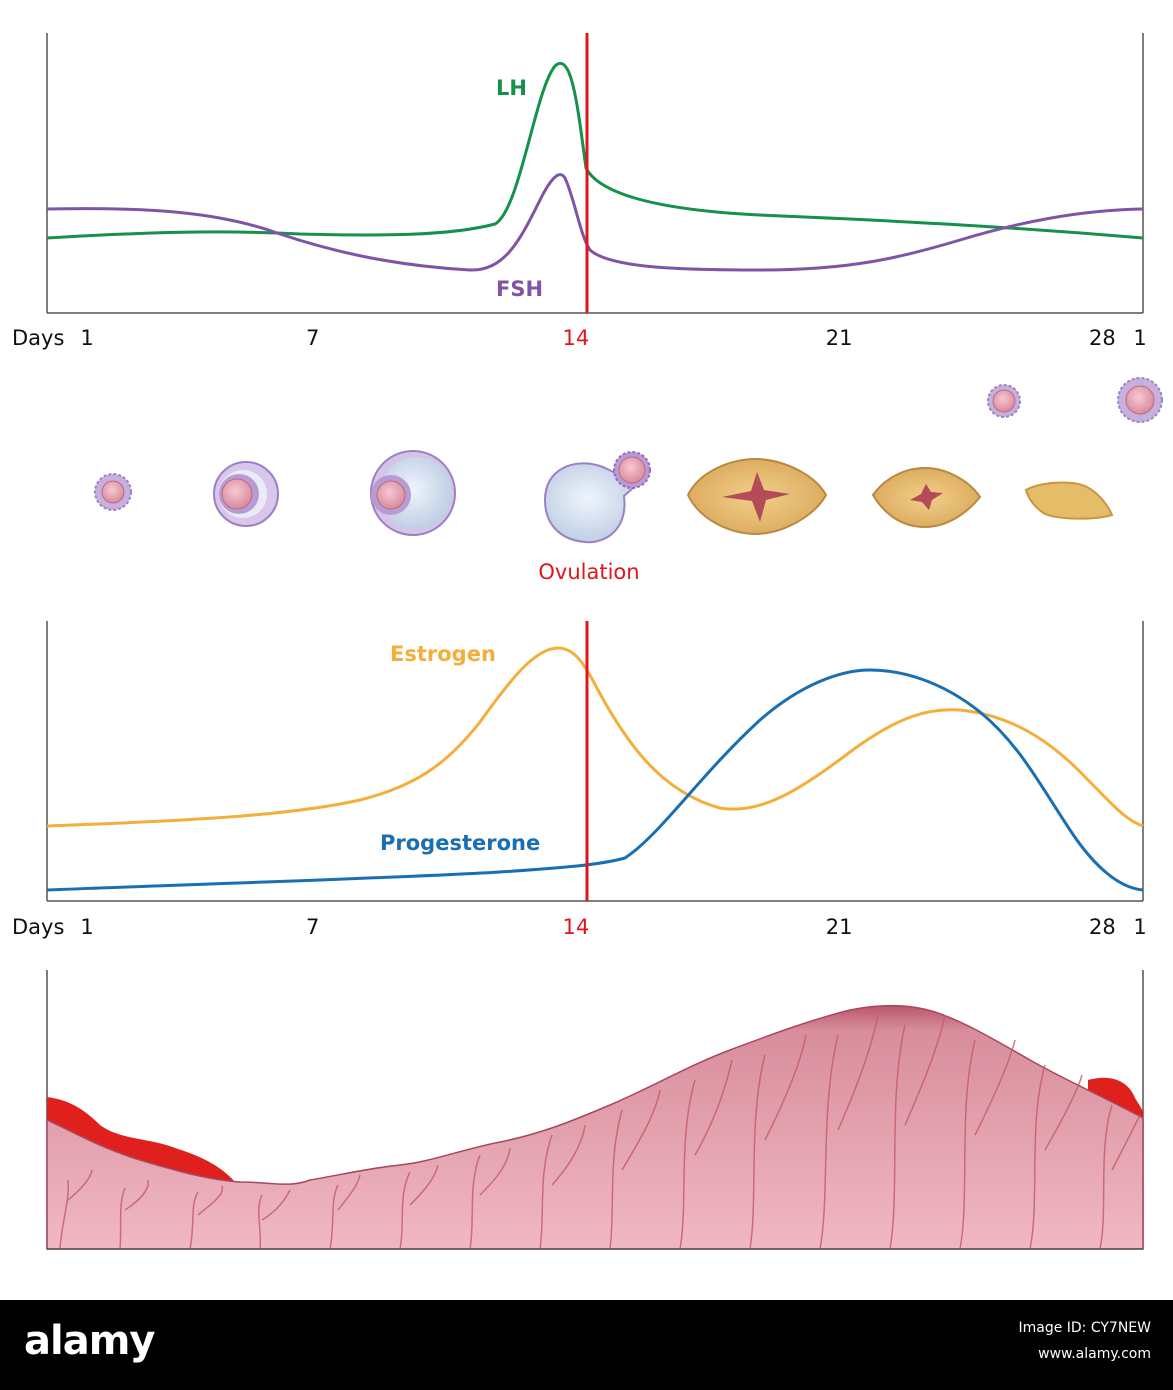  I want to click on watermark-image-id: Image ID: CY7NEW, so click(1084, 1328).